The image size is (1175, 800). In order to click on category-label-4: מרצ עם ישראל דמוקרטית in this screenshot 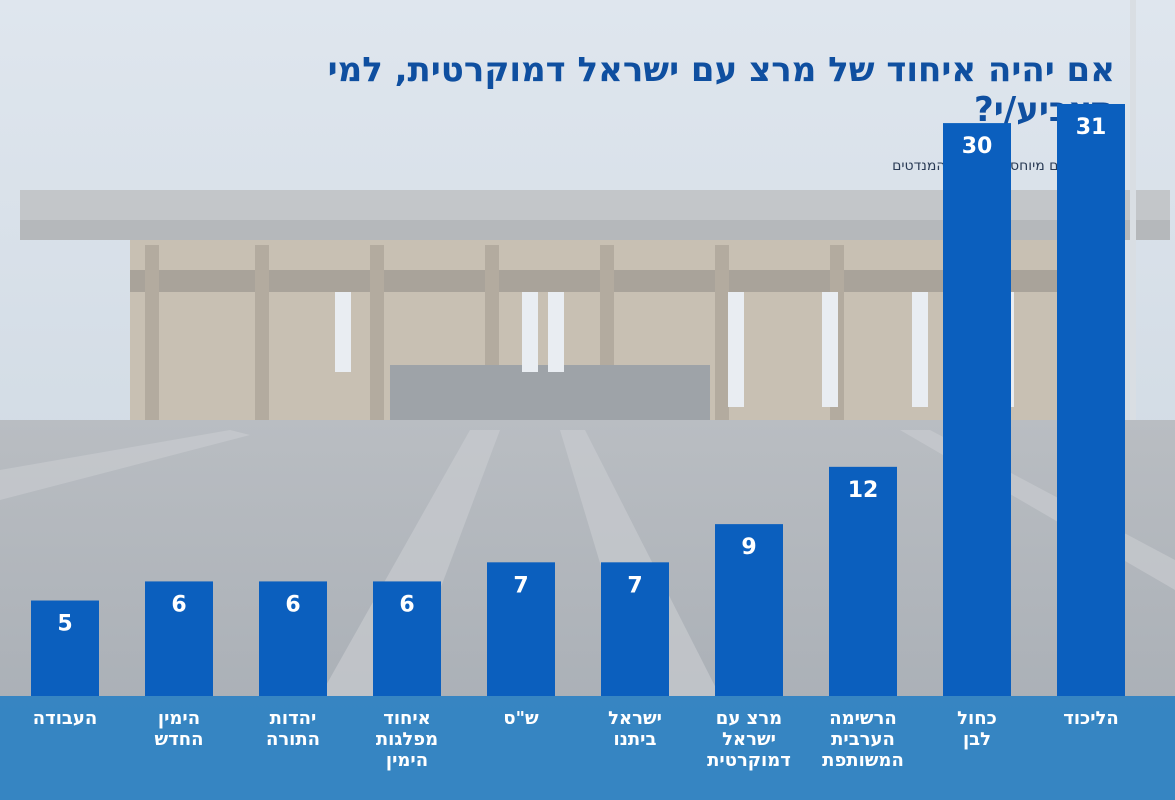, I will do `click(749, 739)`.